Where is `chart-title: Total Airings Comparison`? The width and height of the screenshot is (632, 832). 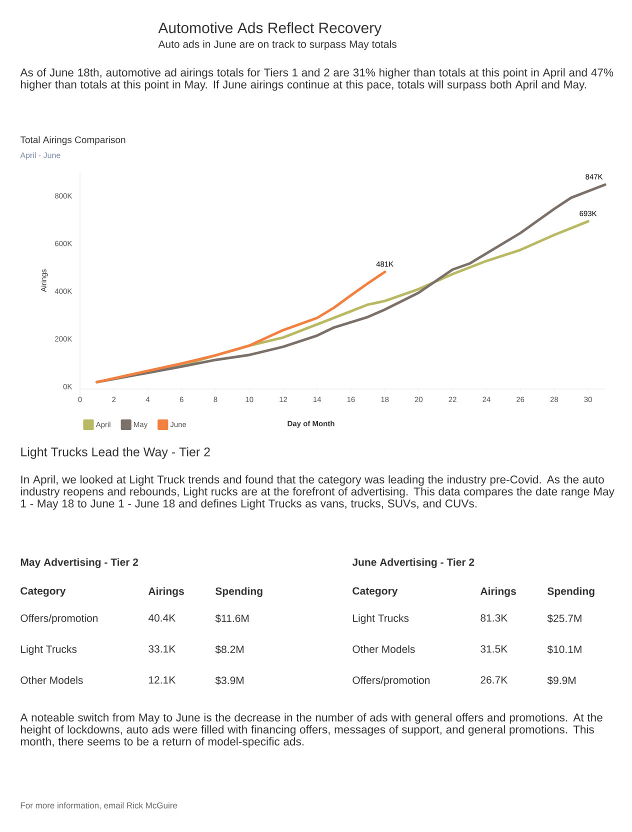 chart-title: Total Airings Comparison is located at coordinates (73, 141).